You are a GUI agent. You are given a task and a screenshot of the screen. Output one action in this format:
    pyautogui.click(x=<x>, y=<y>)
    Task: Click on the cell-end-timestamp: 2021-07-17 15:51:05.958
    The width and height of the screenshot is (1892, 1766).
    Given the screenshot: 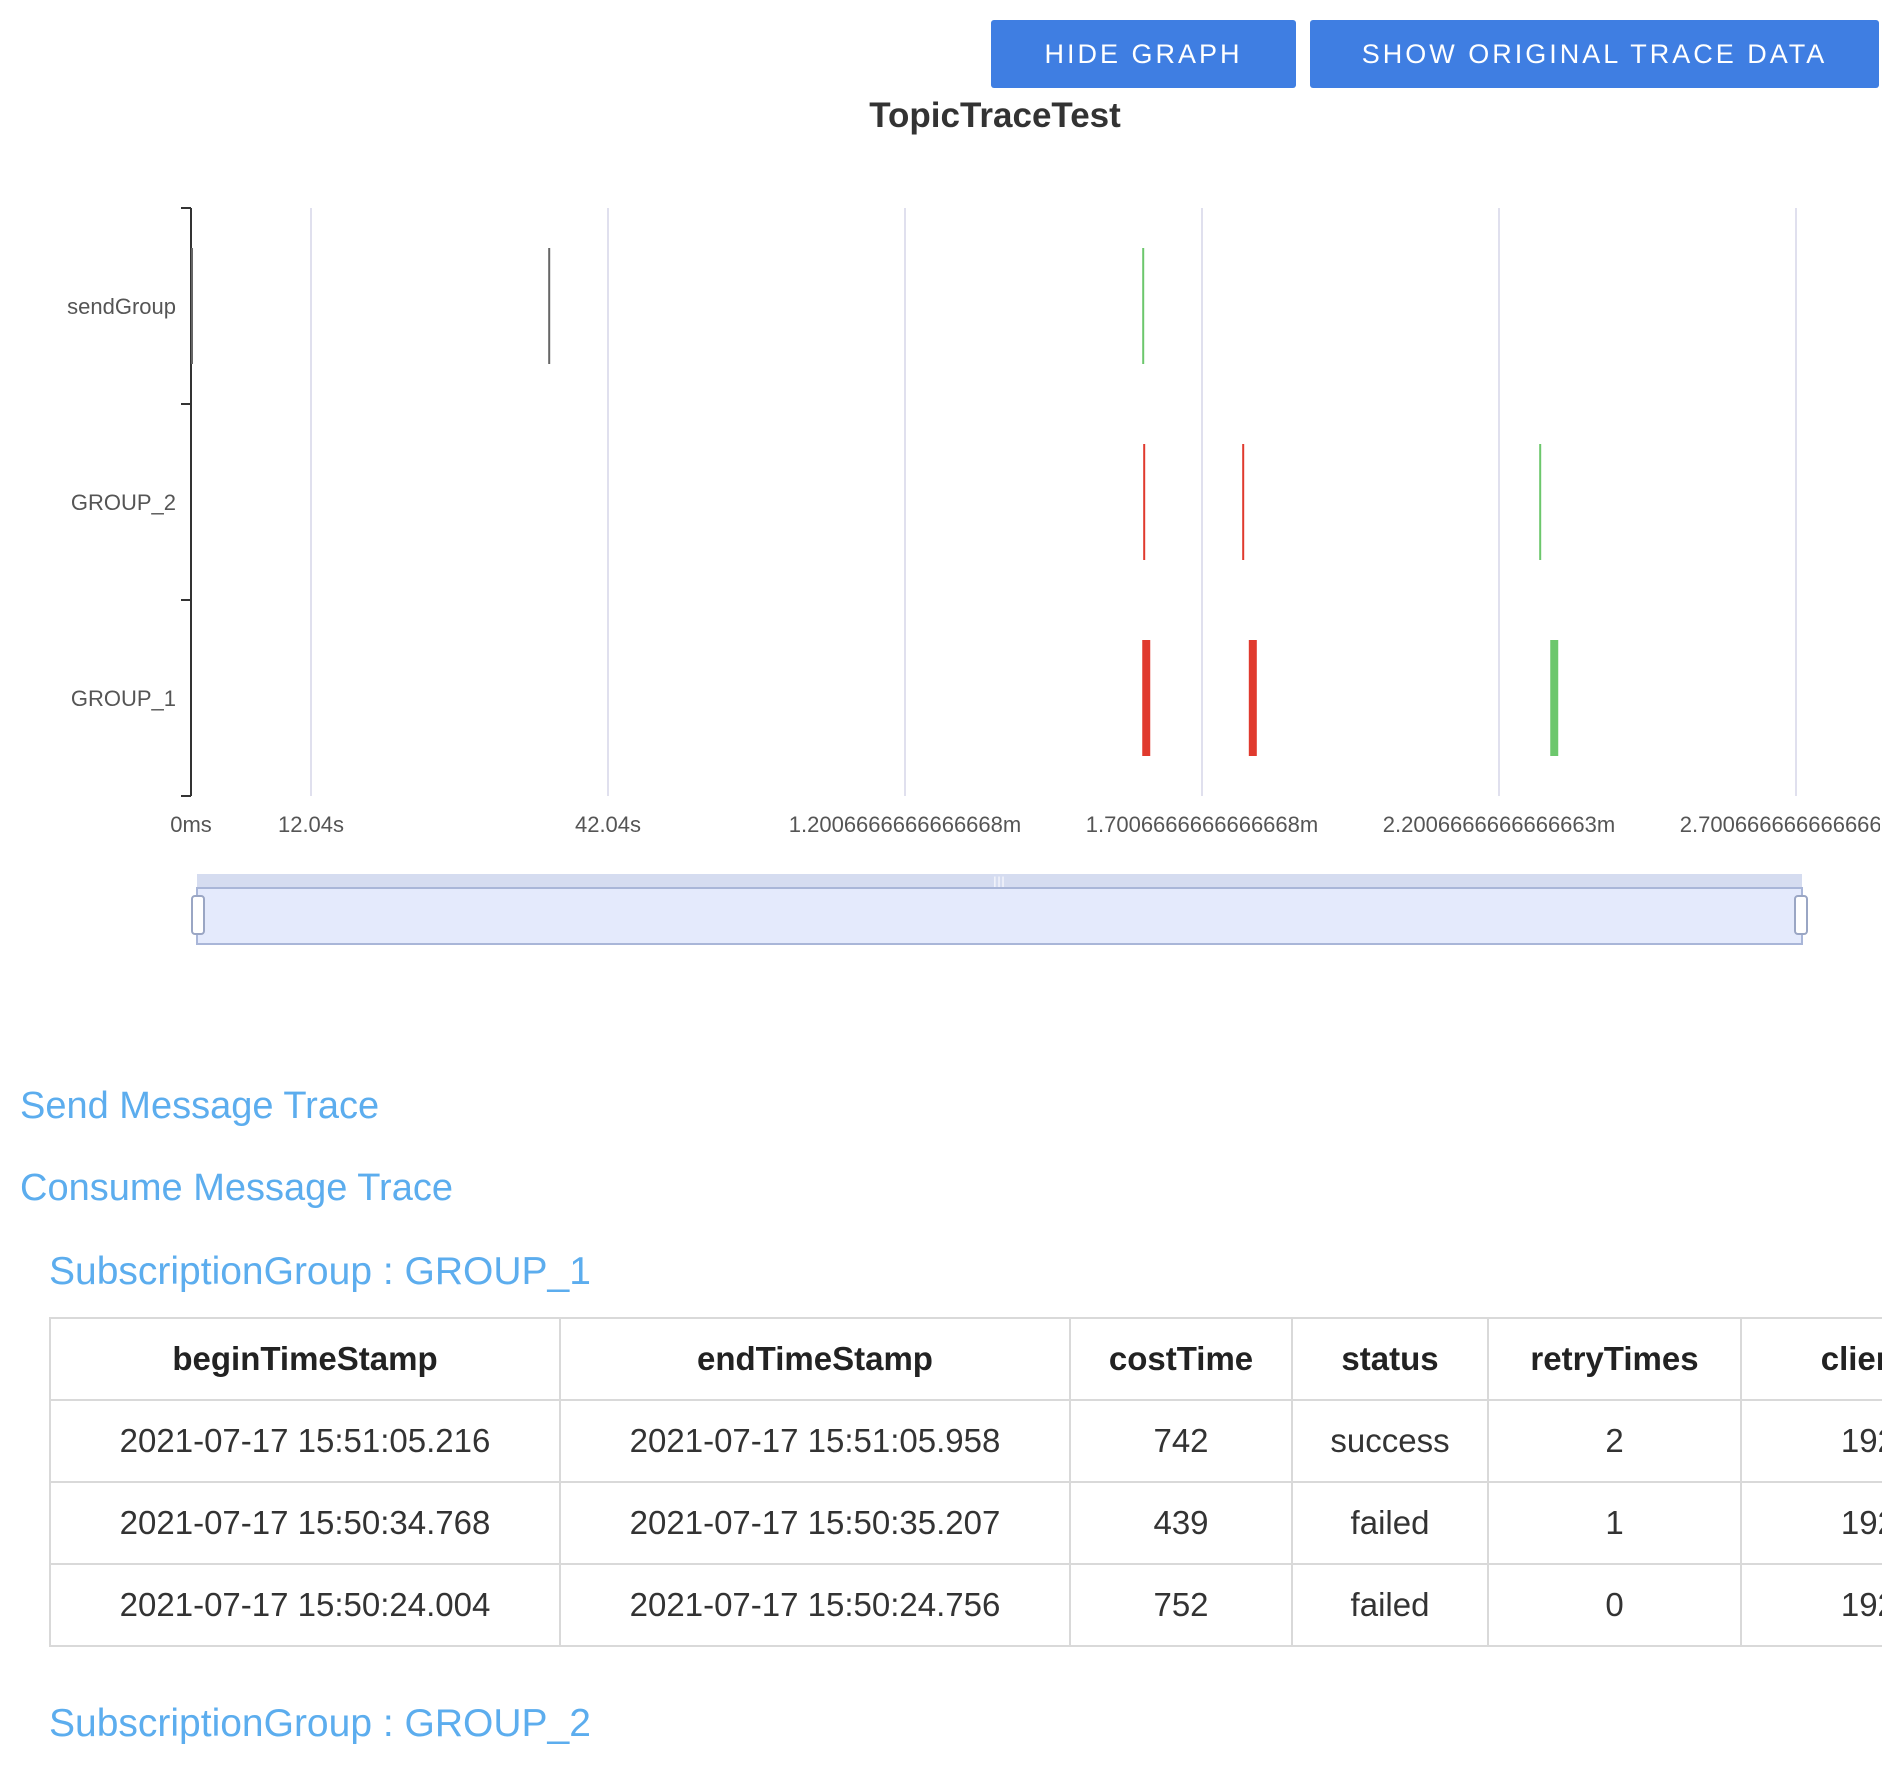 What is the action you would take?
    pyautogui.click(x=815, y=1441)
    